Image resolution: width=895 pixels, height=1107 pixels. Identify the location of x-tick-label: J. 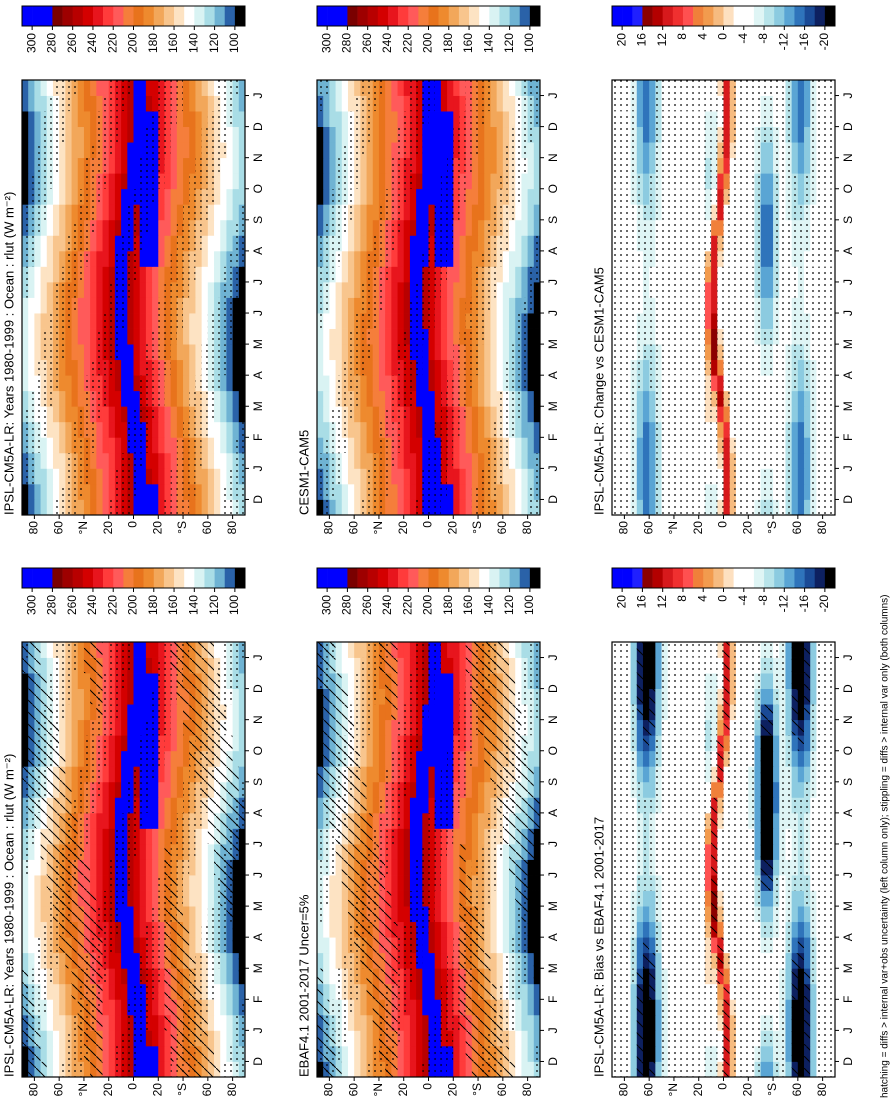
(258, 96).